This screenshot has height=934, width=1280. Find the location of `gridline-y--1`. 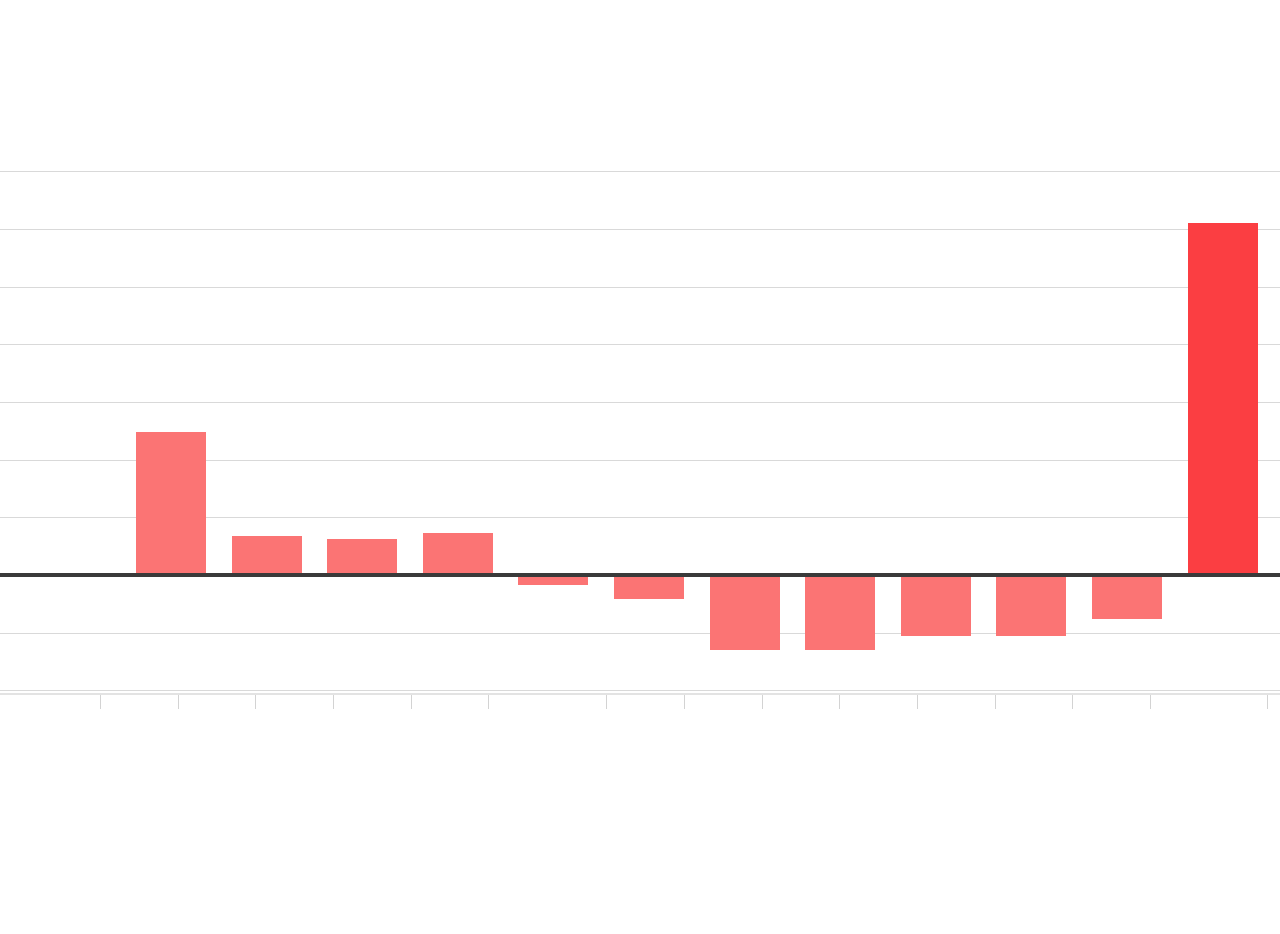

gridline-y--1 is located at coordinates (640, 633).